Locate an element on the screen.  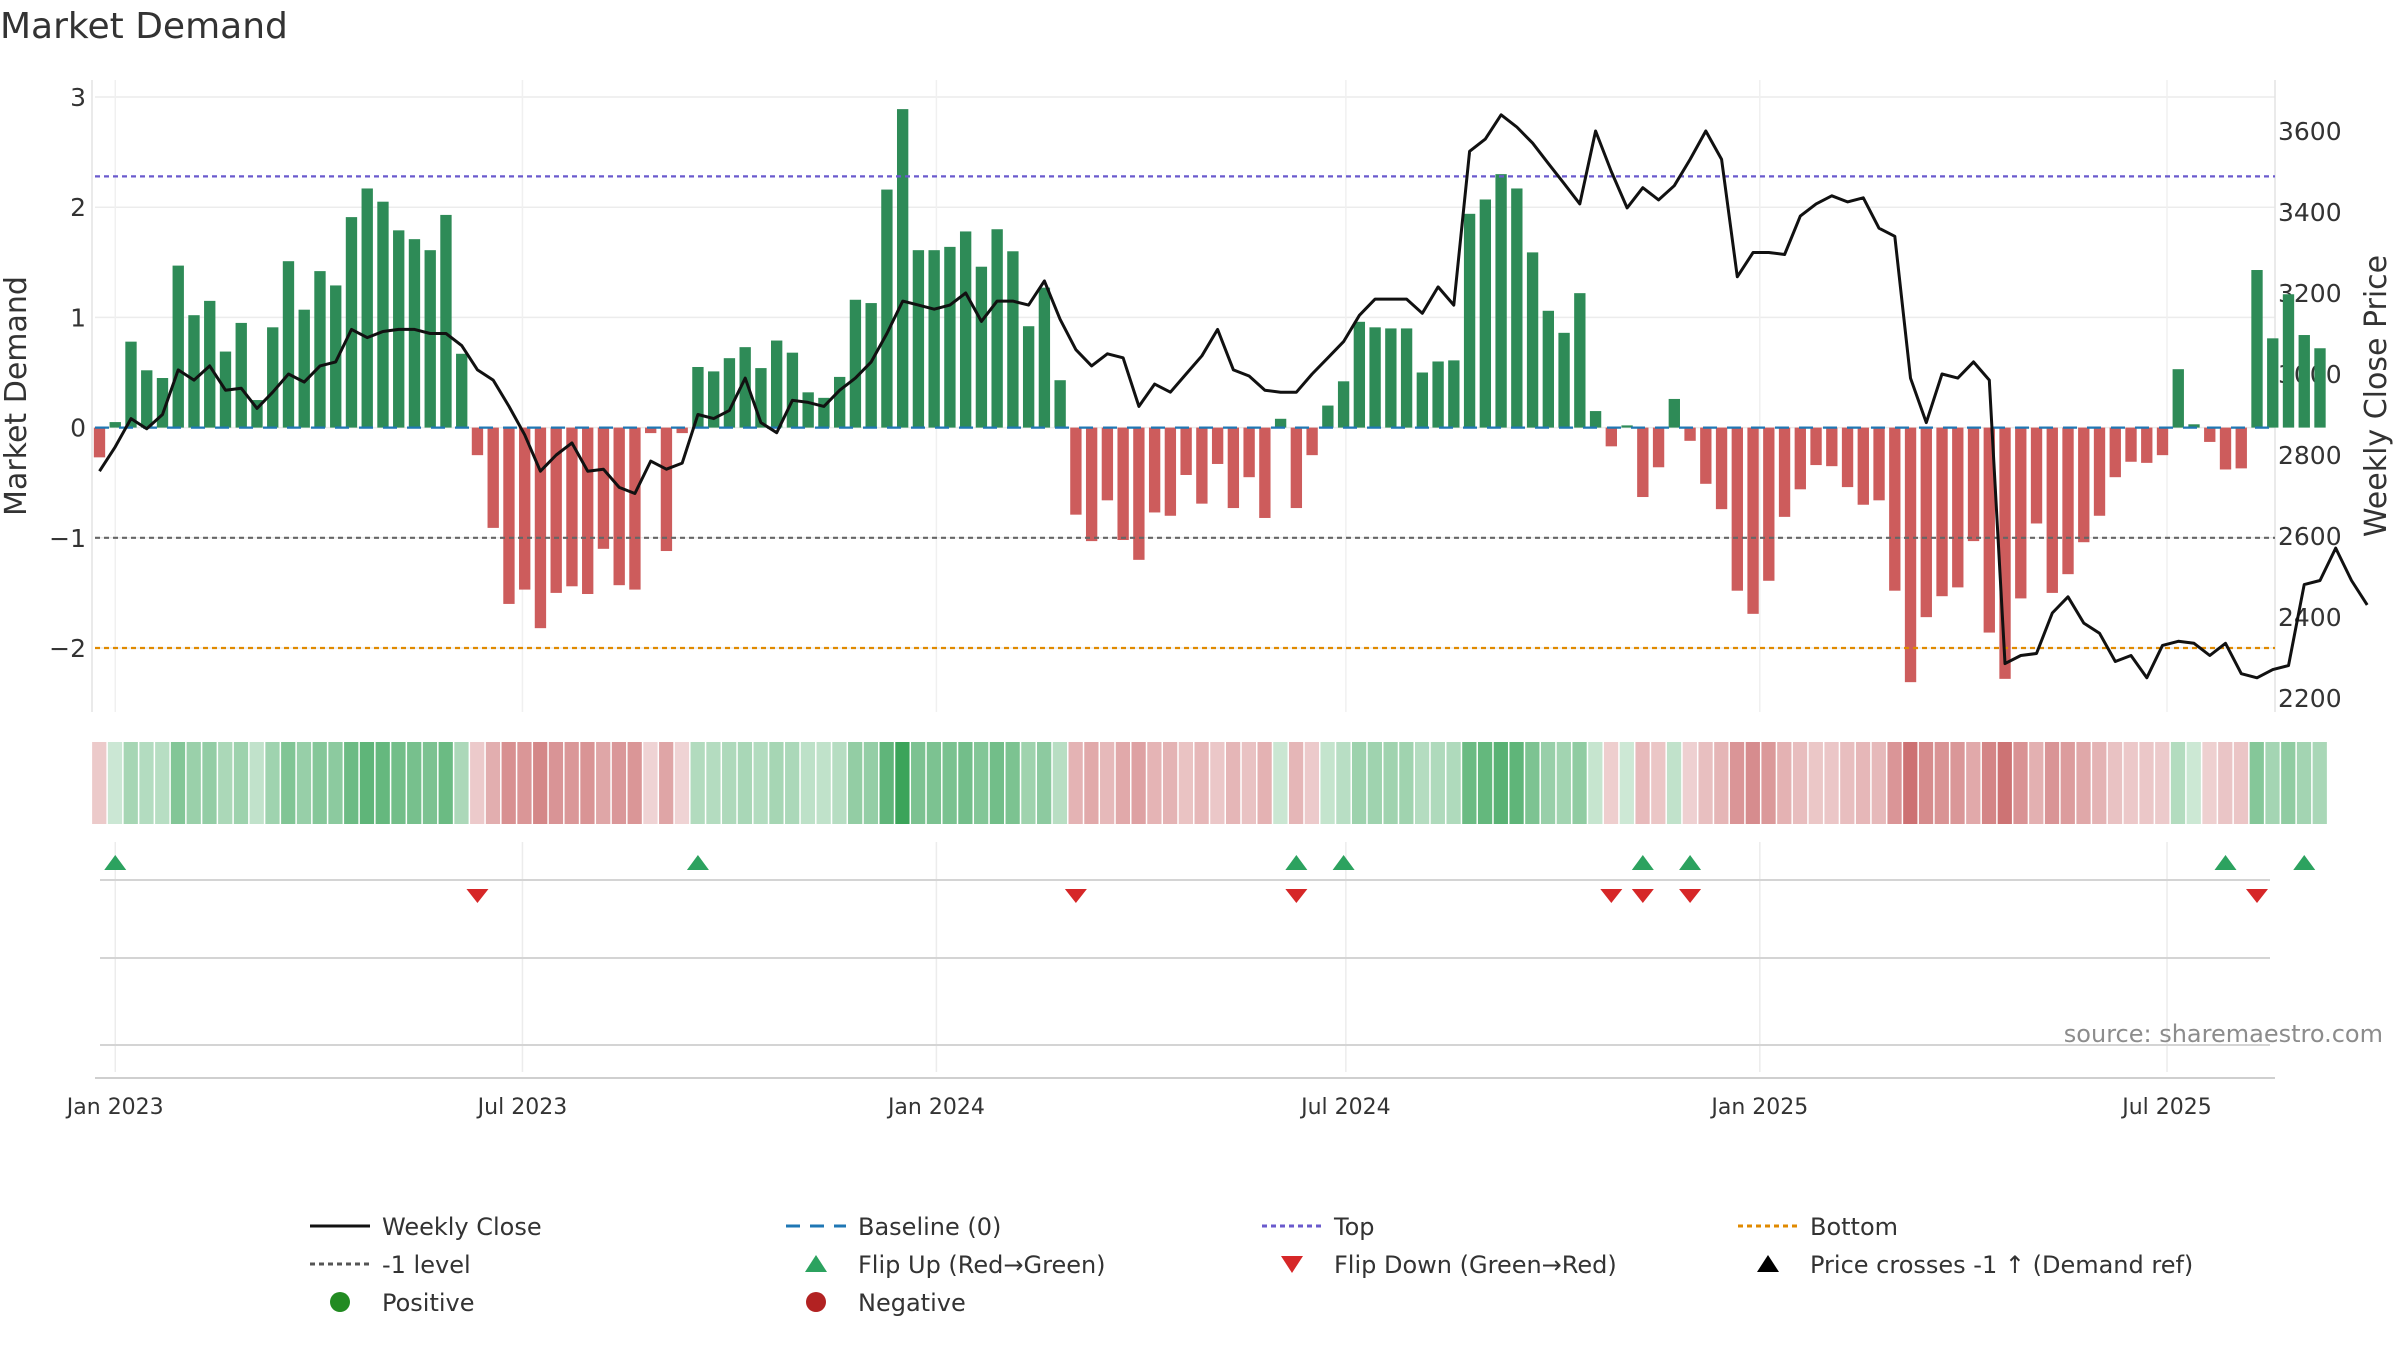
y-tick-label: 0 is located at coordinates (78, 428).